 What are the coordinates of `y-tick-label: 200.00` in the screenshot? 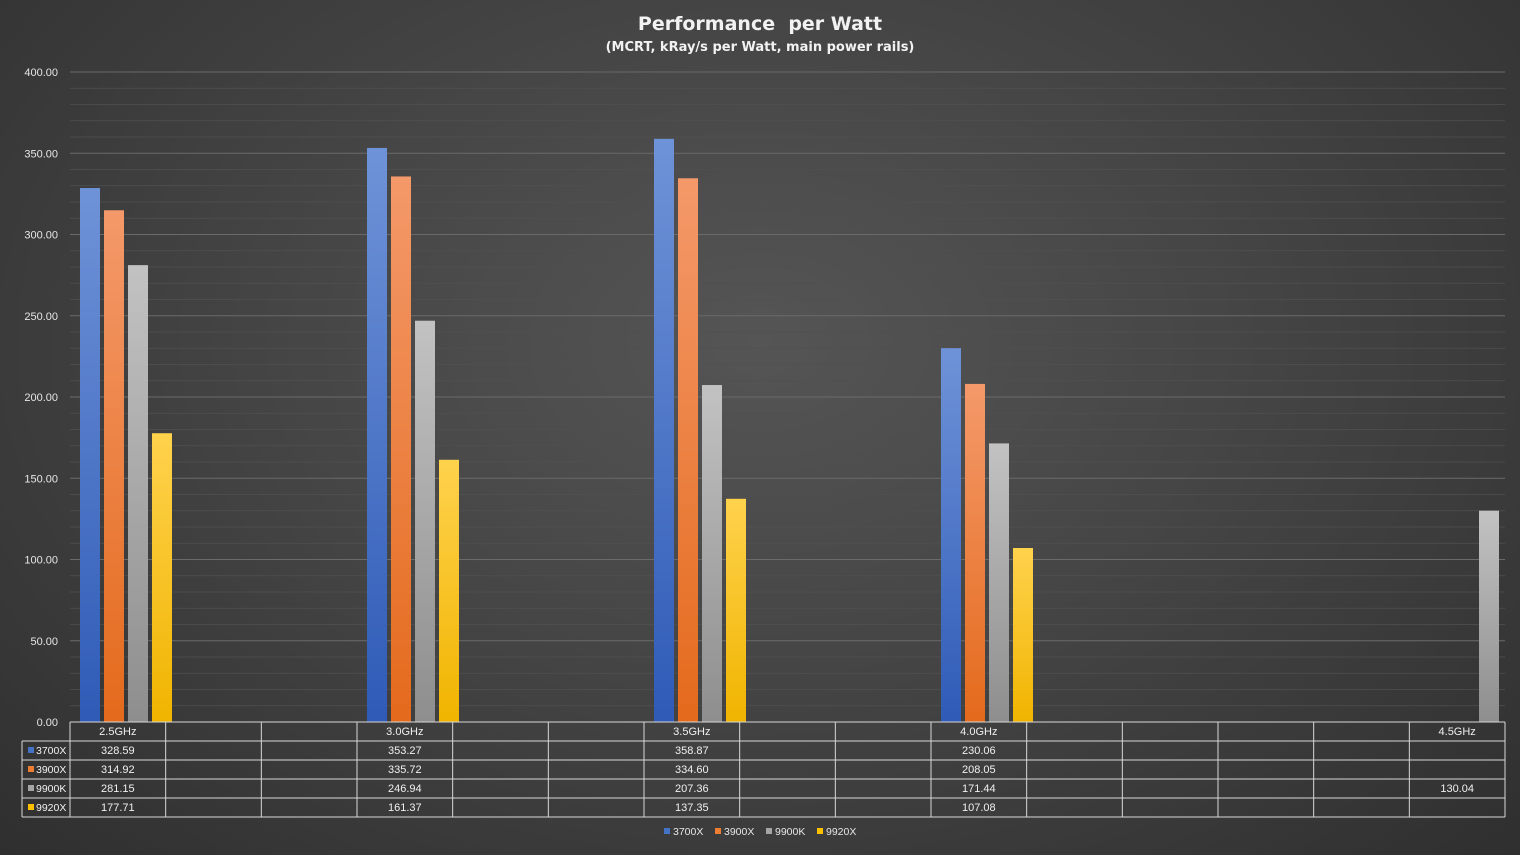 It's located at (41, 398).